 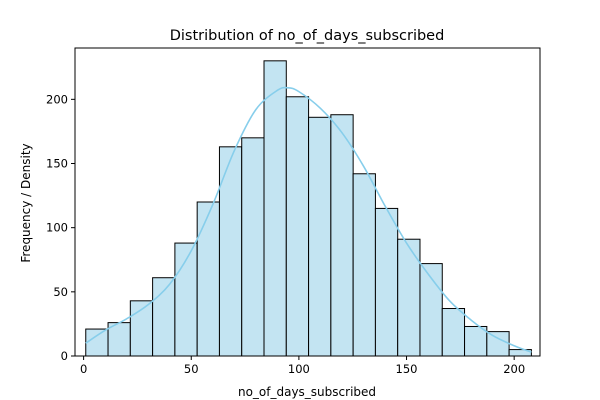 What do you see at coordinates (191, 369) in the screenshot?
I see `x-tick-label-50: 50` at bounding box center [191, 369].